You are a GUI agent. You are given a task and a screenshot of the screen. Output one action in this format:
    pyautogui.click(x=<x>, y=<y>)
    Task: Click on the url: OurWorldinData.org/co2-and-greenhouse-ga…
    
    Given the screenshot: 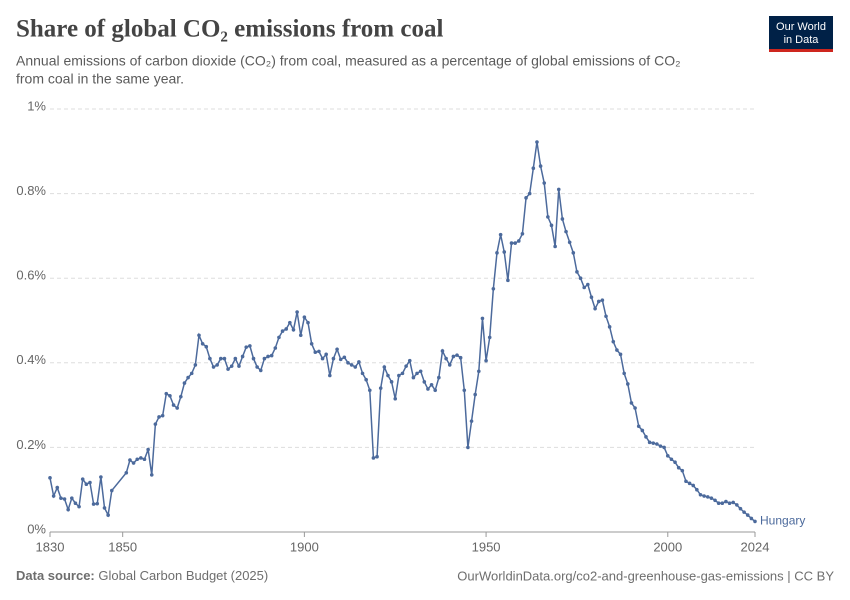 What is the action you would take?
    pyautogui.click(x=645, y=575)
    